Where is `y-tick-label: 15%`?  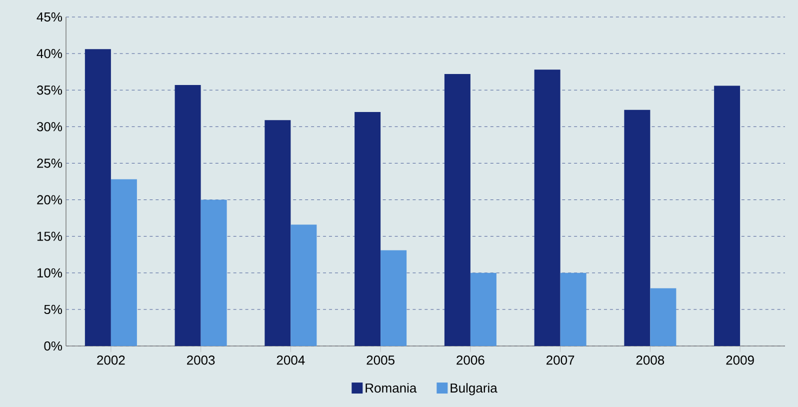 y-tick-label: 15% is located at coordinates (49, 236).